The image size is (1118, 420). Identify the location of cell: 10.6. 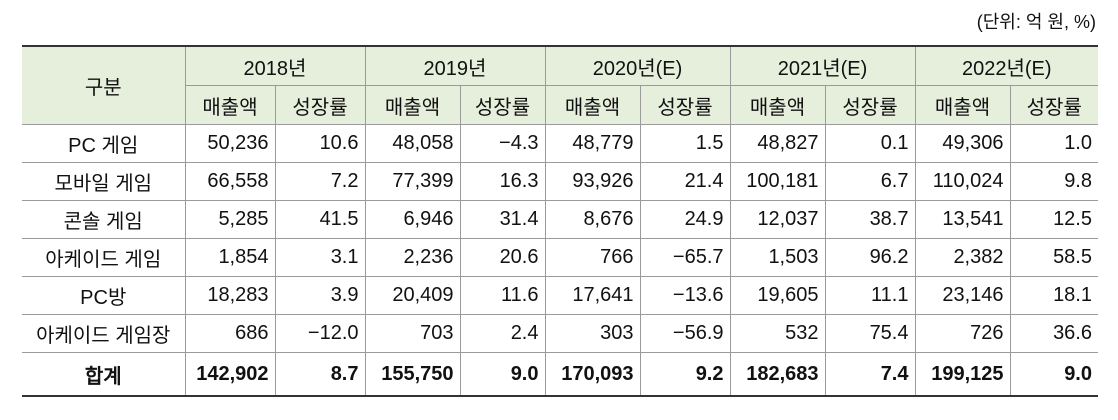
(320, 143).